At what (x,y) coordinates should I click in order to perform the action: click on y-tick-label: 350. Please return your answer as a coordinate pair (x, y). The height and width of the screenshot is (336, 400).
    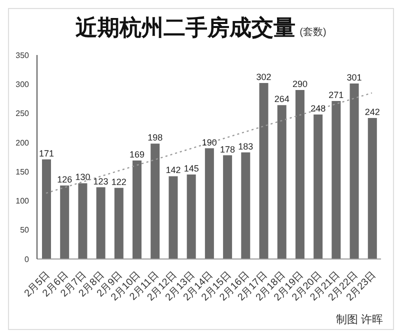
    Looking at the image, I should click on (23, 55).